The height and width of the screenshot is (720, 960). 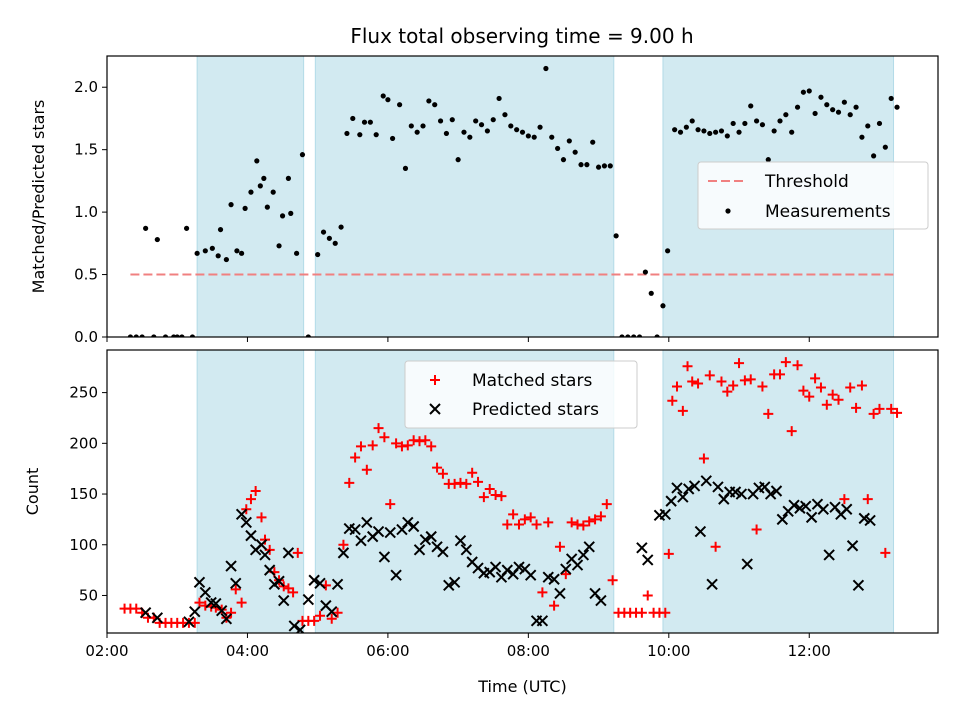 I want to click on legend-measurement-label: Measurements, so click(x=828, y=212).